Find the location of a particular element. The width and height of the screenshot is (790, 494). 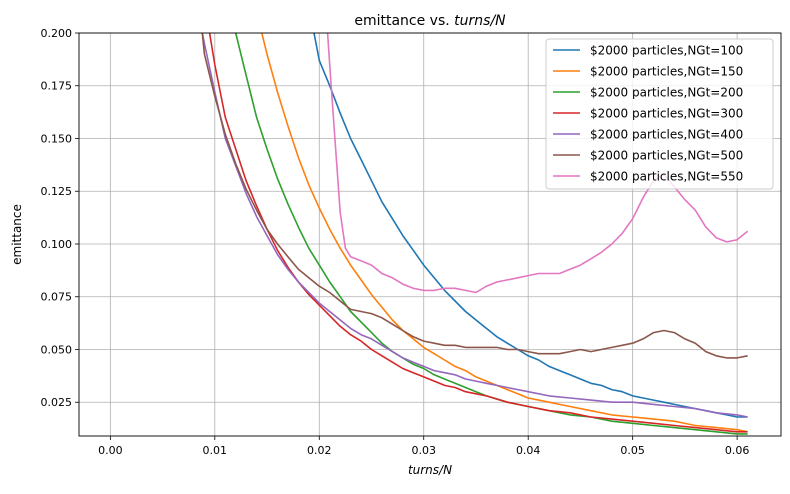

y-tick-label: 0.150 is located at coordinates (57, 138).